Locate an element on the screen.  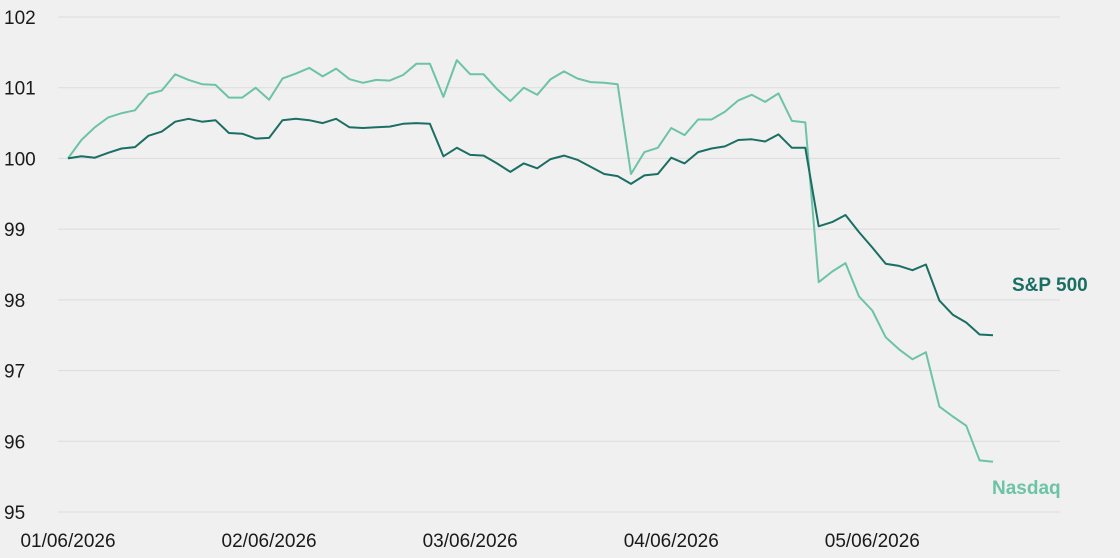
series-label-sp500: S&P 500 is located at coordinates (1050, 285).